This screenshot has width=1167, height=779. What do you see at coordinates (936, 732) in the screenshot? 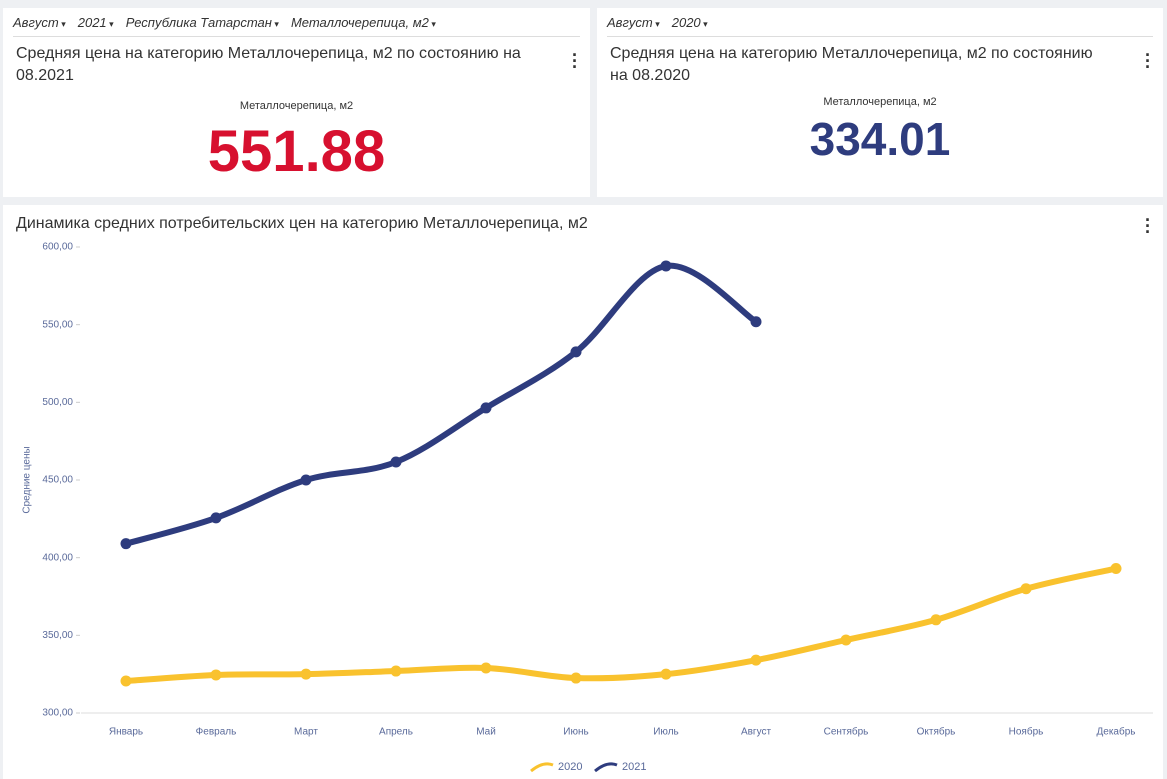
I see `x-tick-label: Октябрь` at bounding box center [936, 732].